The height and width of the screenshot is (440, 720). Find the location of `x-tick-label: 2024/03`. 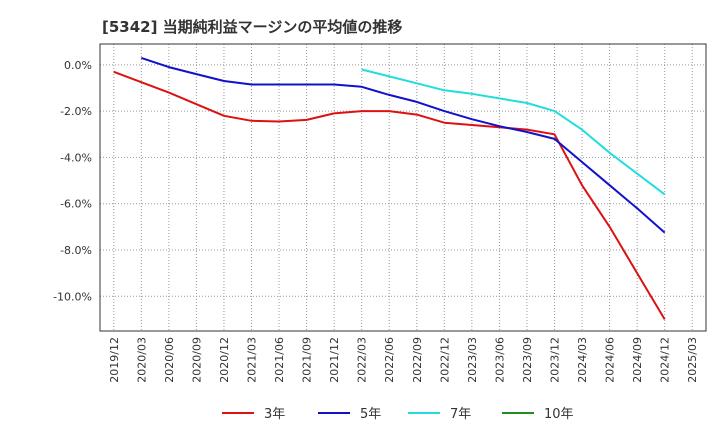

x-tick-label: 2024/03 is located at coordinates (582, 360).